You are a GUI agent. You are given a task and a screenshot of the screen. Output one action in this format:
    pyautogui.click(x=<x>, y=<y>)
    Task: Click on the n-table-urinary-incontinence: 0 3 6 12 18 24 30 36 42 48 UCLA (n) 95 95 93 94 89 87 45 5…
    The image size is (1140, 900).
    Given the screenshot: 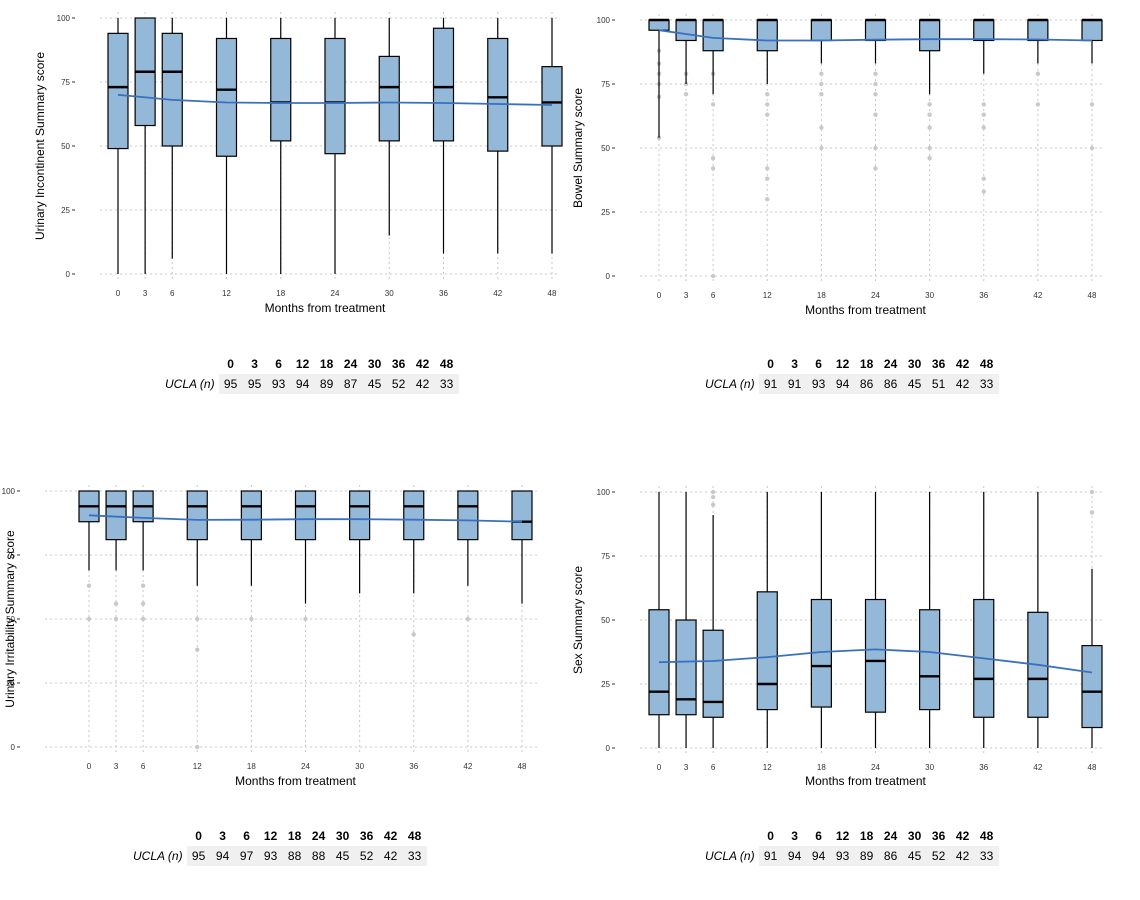 What is the action you would take?
    pyautogui.click(x=312, y=374)
    